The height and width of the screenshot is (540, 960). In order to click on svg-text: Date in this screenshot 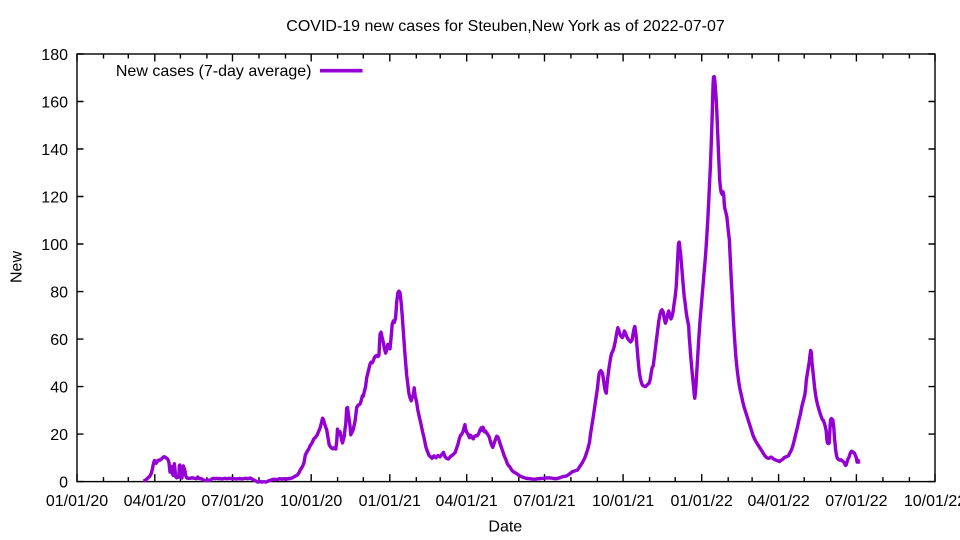, I will do `click(505, 527)`.